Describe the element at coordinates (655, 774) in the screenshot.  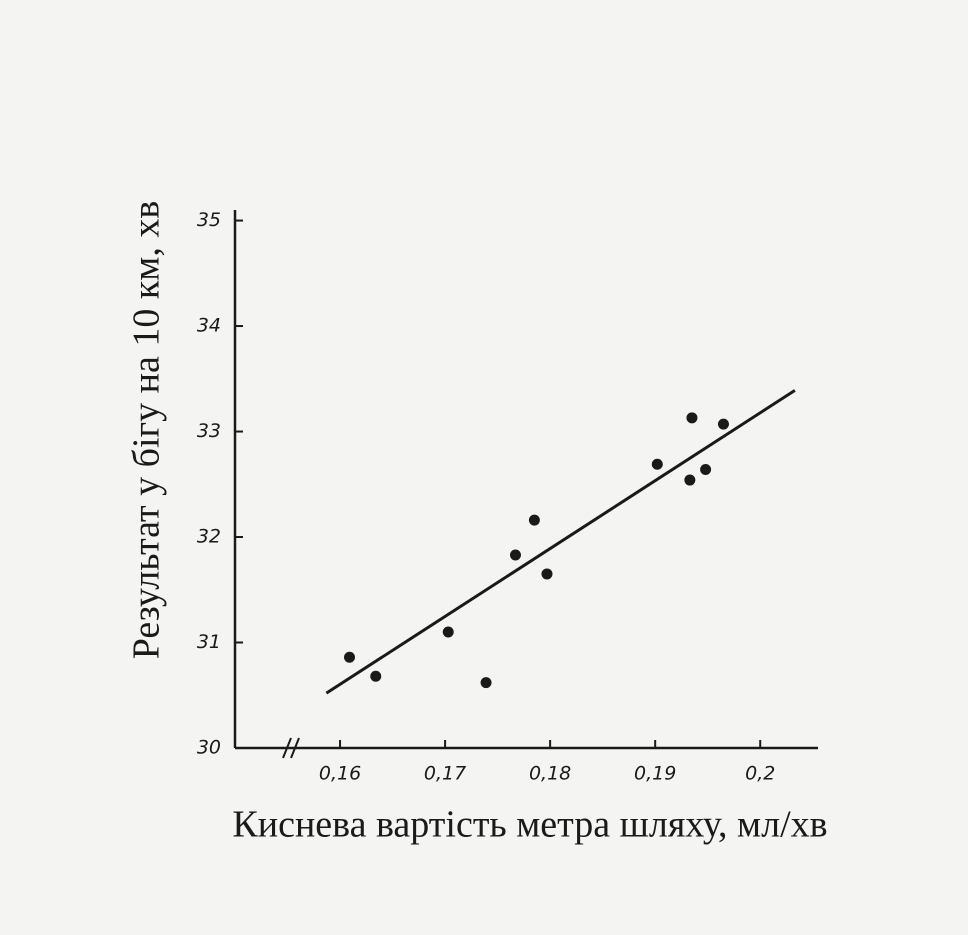
I see `x-tick-label: 0,19` at that location.